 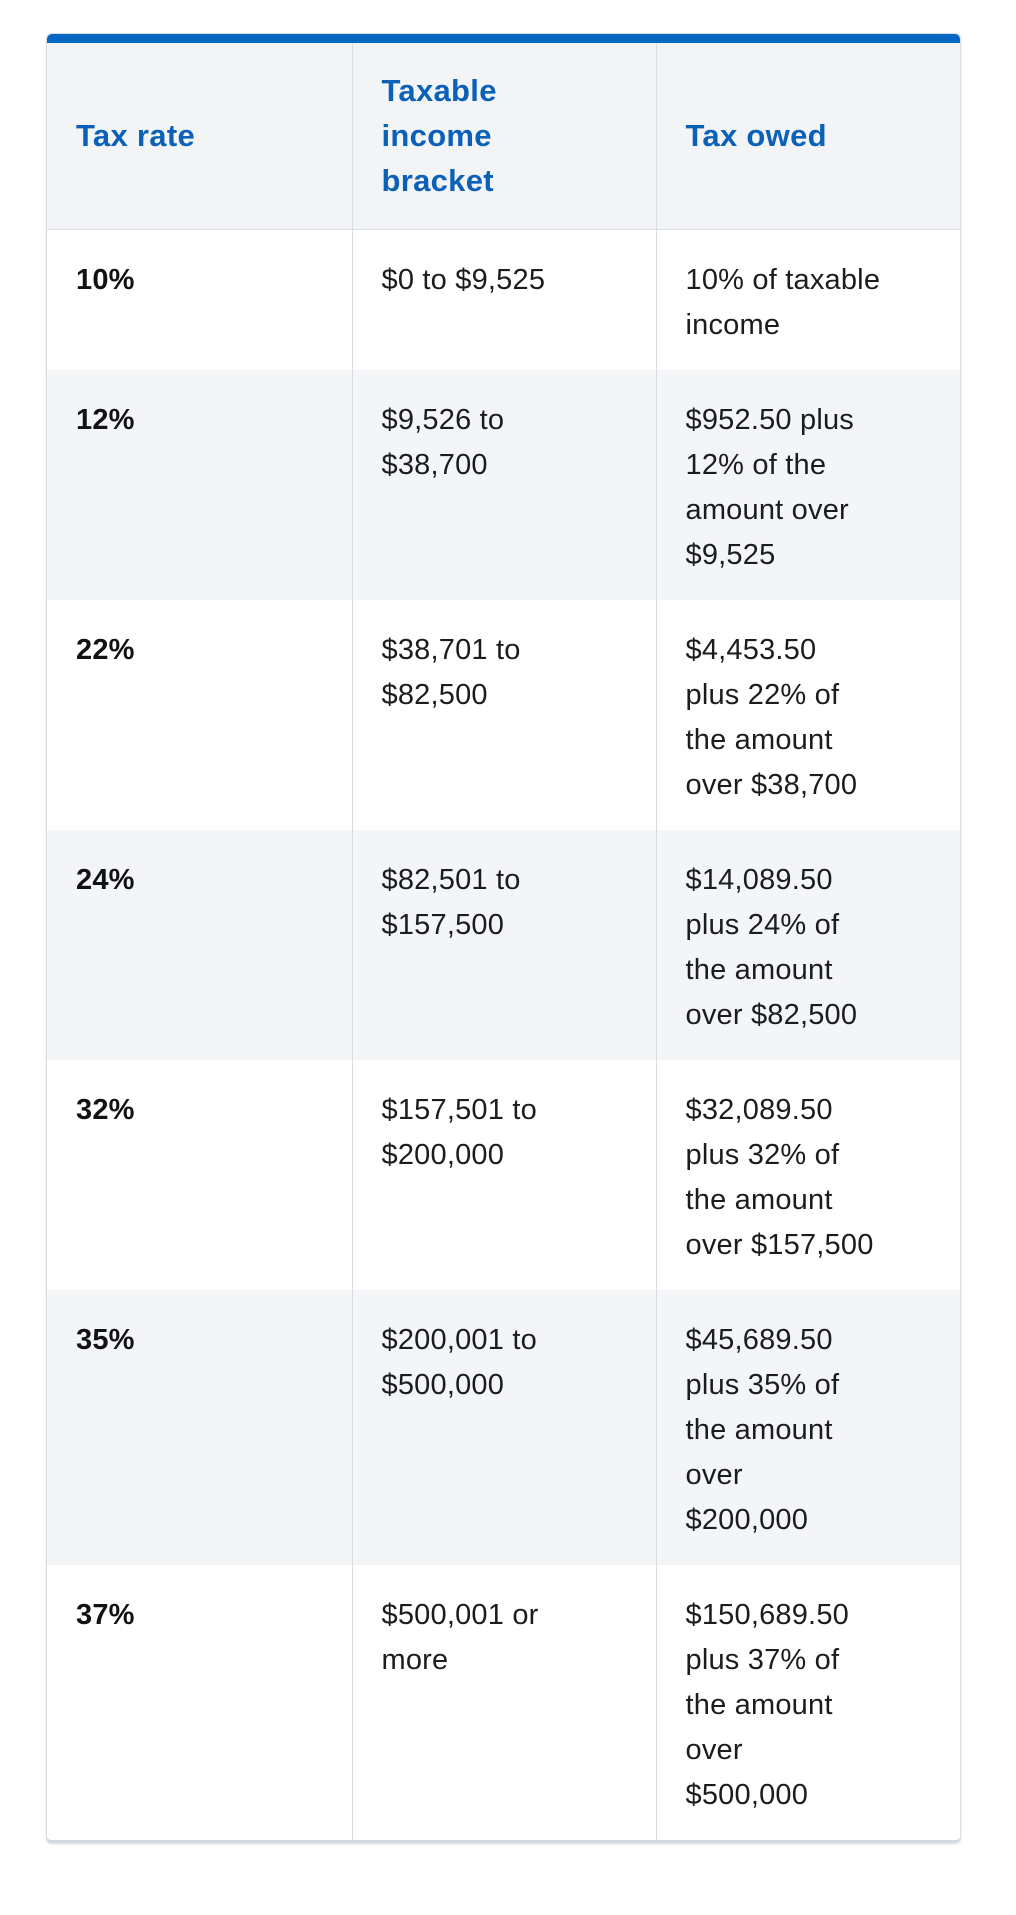 I want to click on cell-income-bracket: $9,526 to $38,700, so click(x=503, y=484).